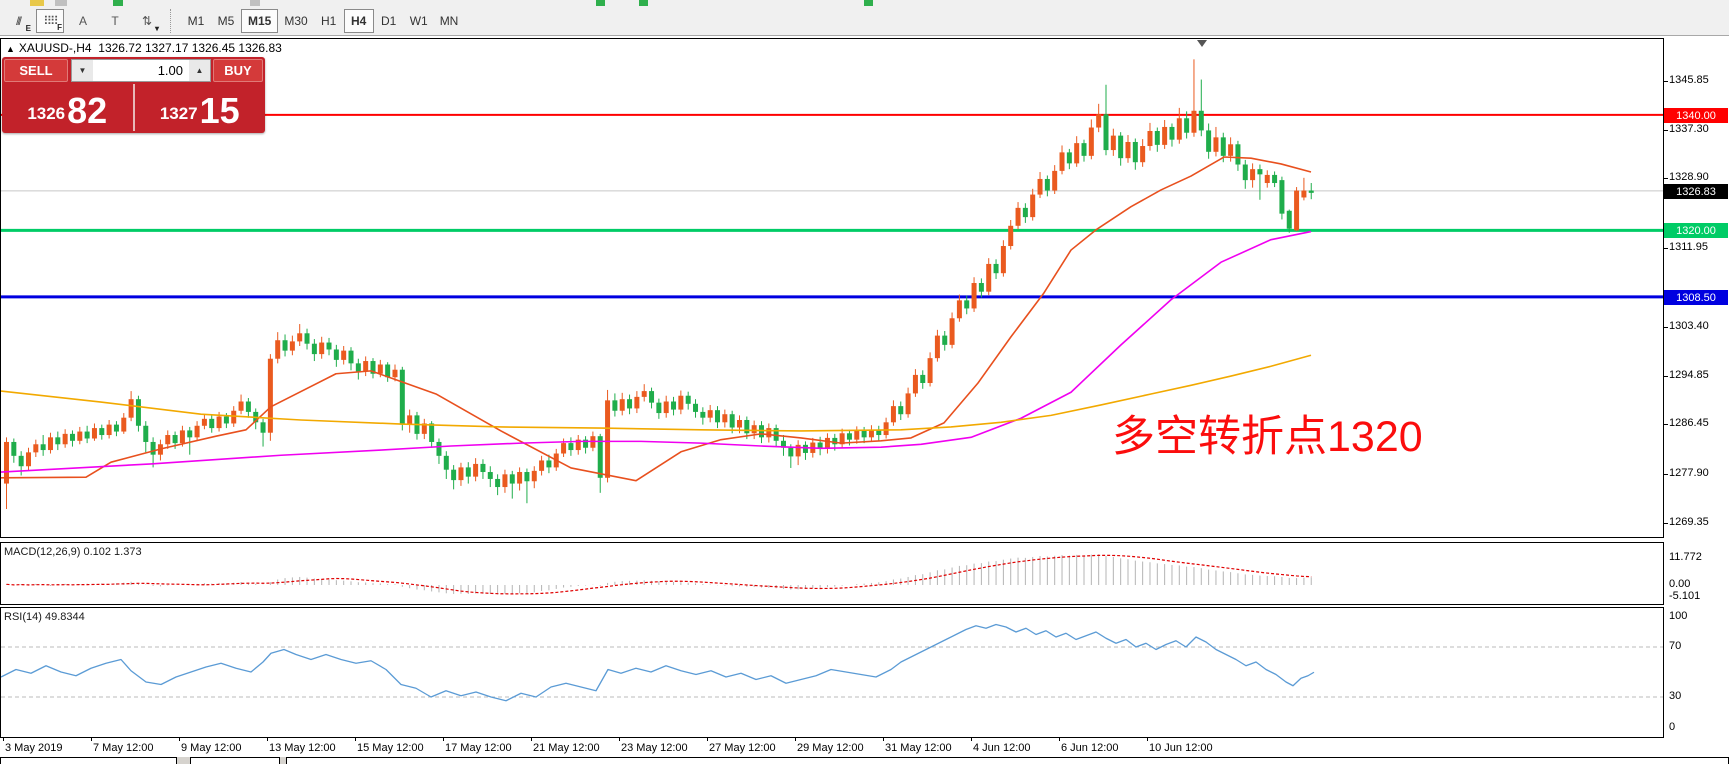 This screenshot has width=1729, height=764. Describe the element at coordinates (1090, 748) in the screenshot. I see `time-axis-label: 6 Jun 12:00` at that location.